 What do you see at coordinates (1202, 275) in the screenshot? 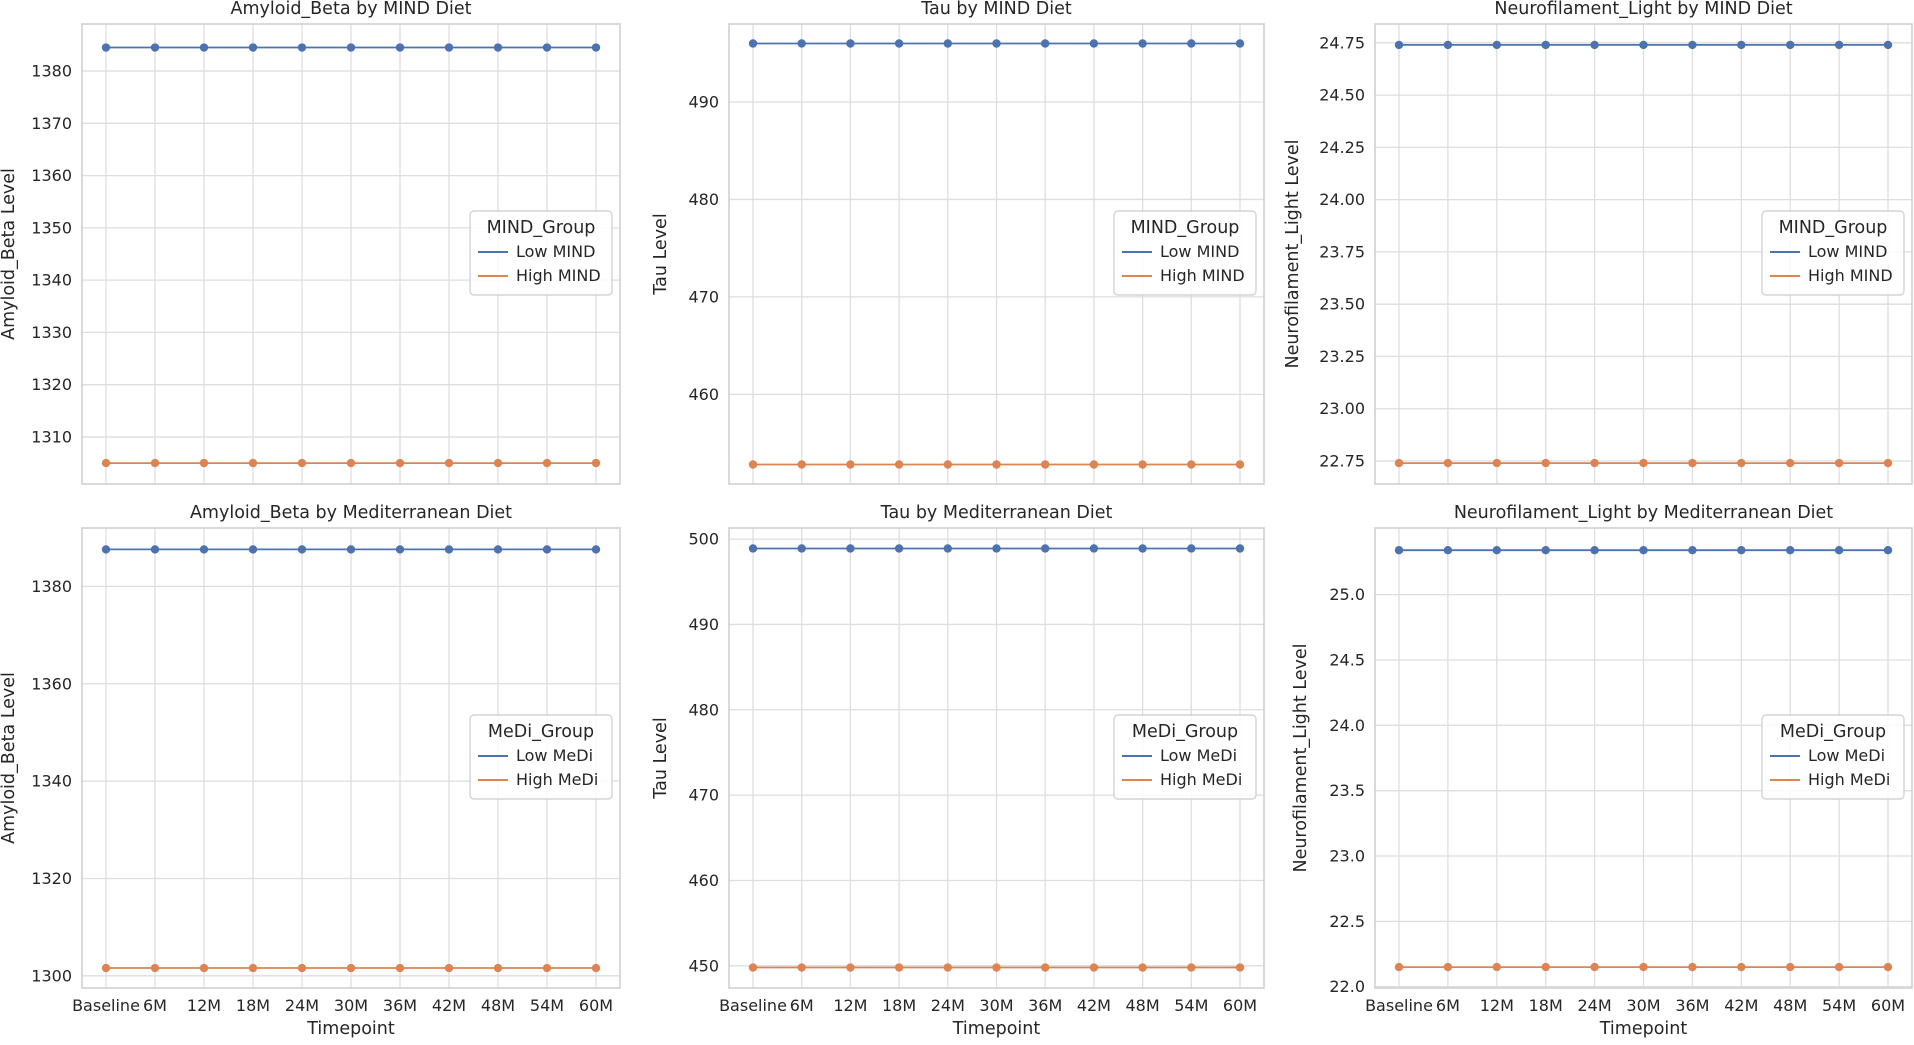
I see `legend-label: High MIND` at bounding box center [1202, 275].